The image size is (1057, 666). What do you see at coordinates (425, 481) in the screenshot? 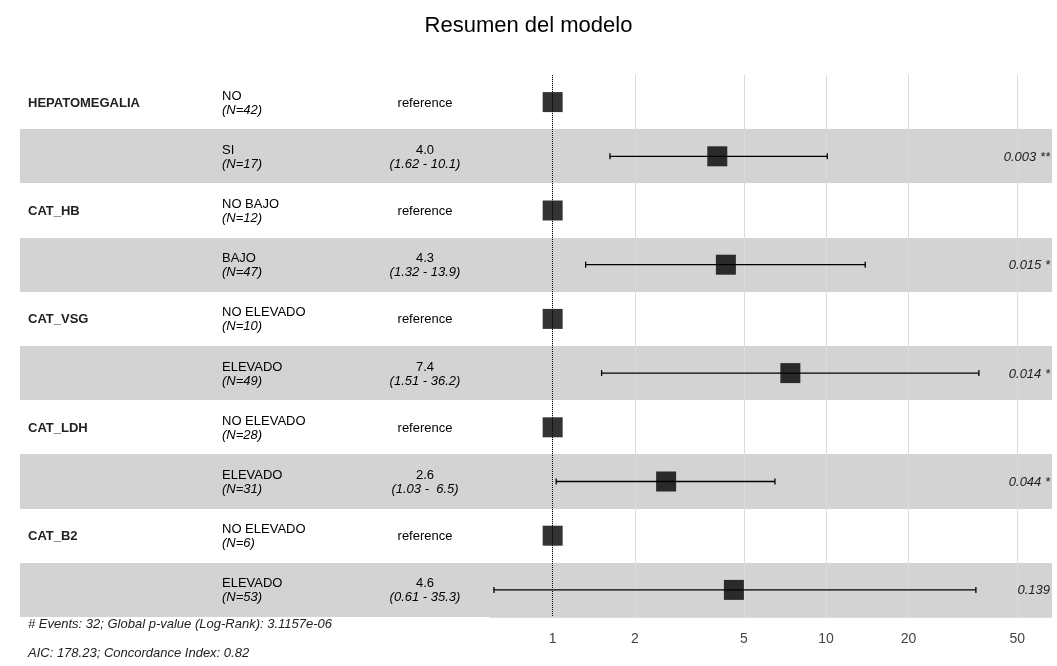
I see `text: 2.6 (1.03 - 6.5)` at bounding box center [425, 481].